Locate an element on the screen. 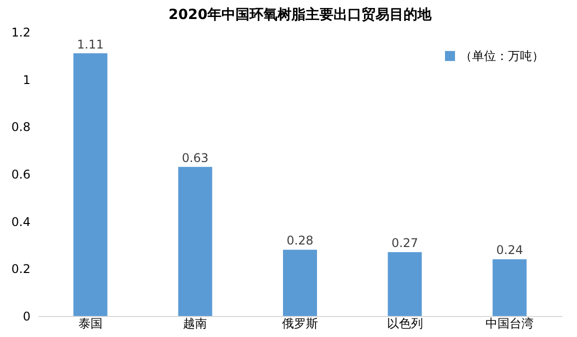  data-label: 0.63 is located at coordinates (195, 157).